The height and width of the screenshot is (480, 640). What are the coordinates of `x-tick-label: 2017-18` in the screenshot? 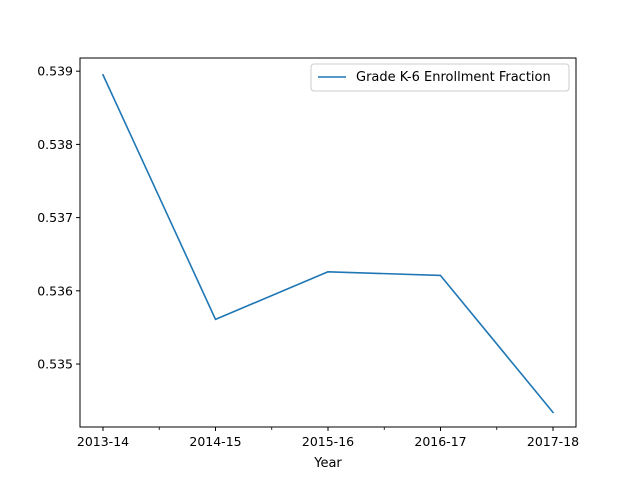 It's located at (553, 441).